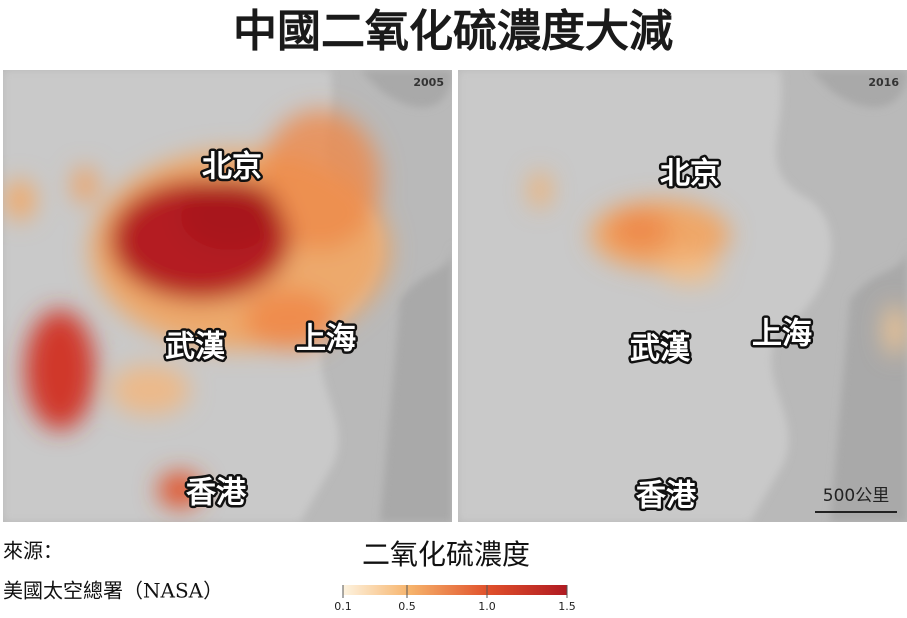  What do you see at coordinates (453, 31) in the screenshot?
I see `title: 中國二氧化硫濃度大減` at bounding box center [453, 31].